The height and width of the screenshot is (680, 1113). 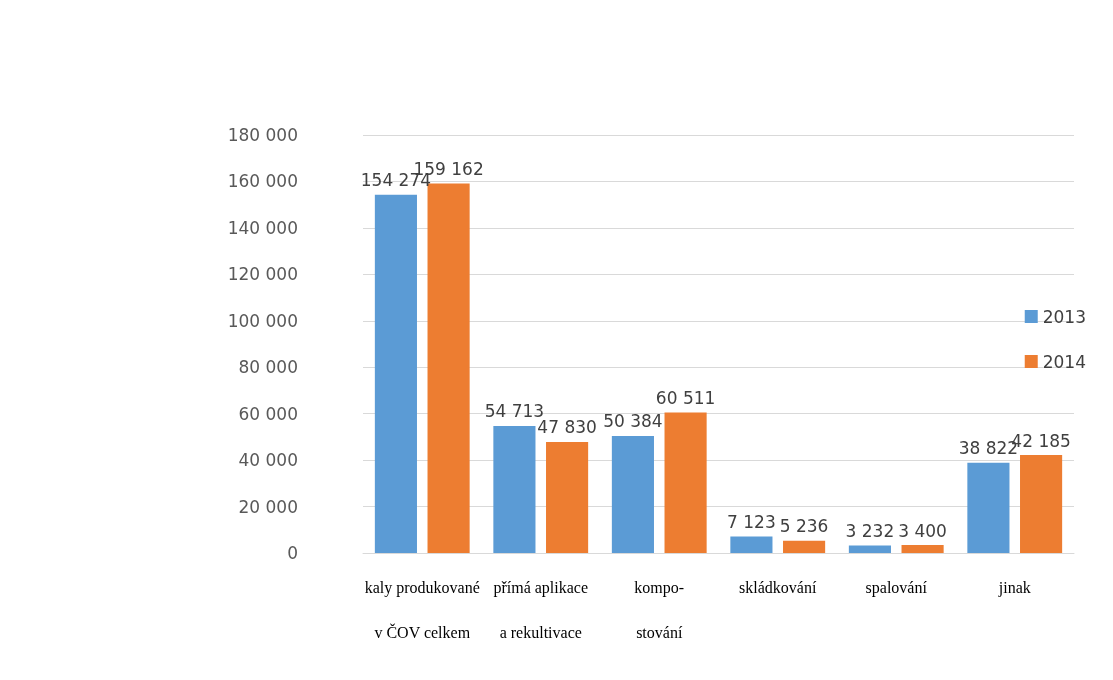 I want to click on data-label: 3 232, so click(x=870, y=530).